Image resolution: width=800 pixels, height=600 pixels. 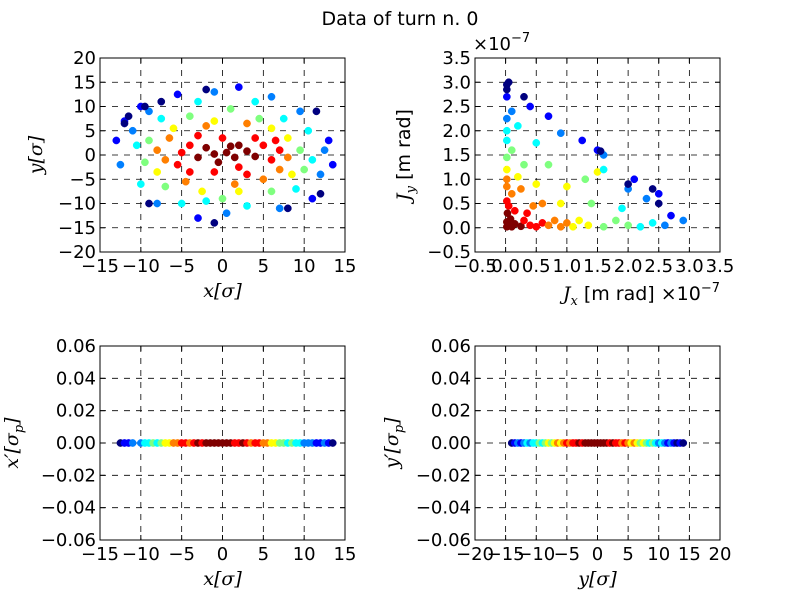 What do you see at coordinates (411, 189) in the screenshot?
I see `y-axis-label-sub: y` at bounding box center [411, 189].